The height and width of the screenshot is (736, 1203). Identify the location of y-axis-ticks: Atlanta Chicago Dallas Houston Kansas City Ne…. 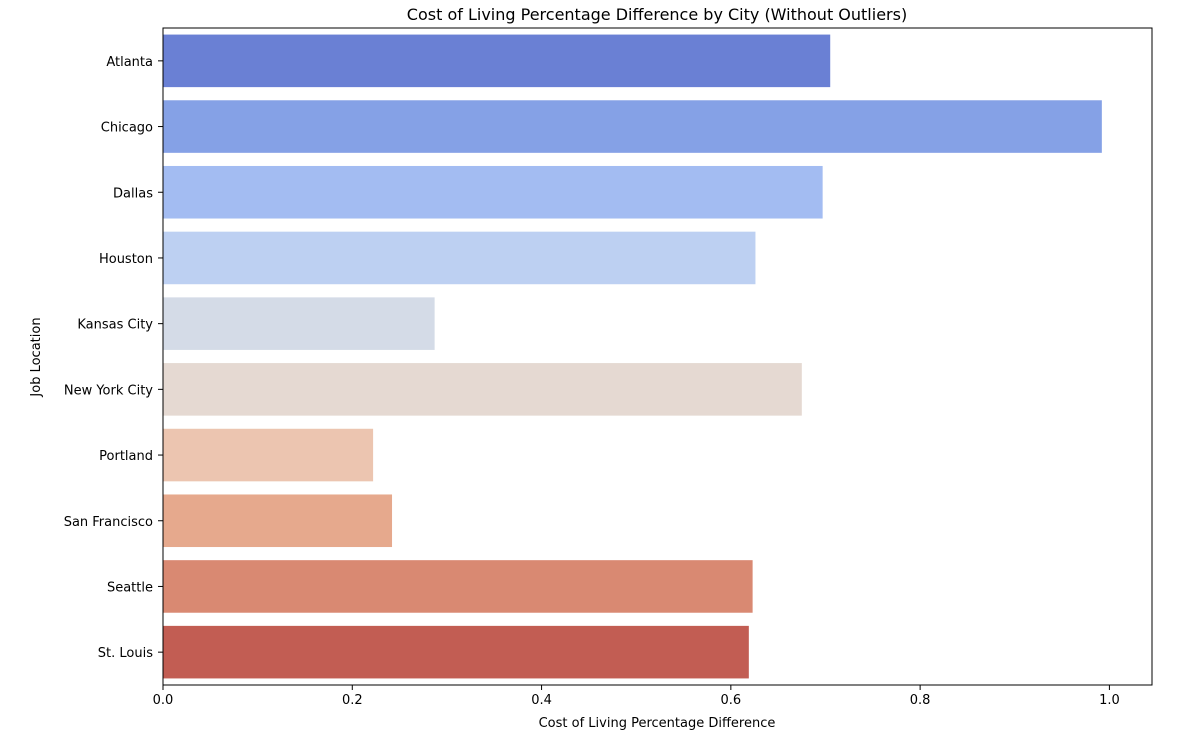
(113, 358).